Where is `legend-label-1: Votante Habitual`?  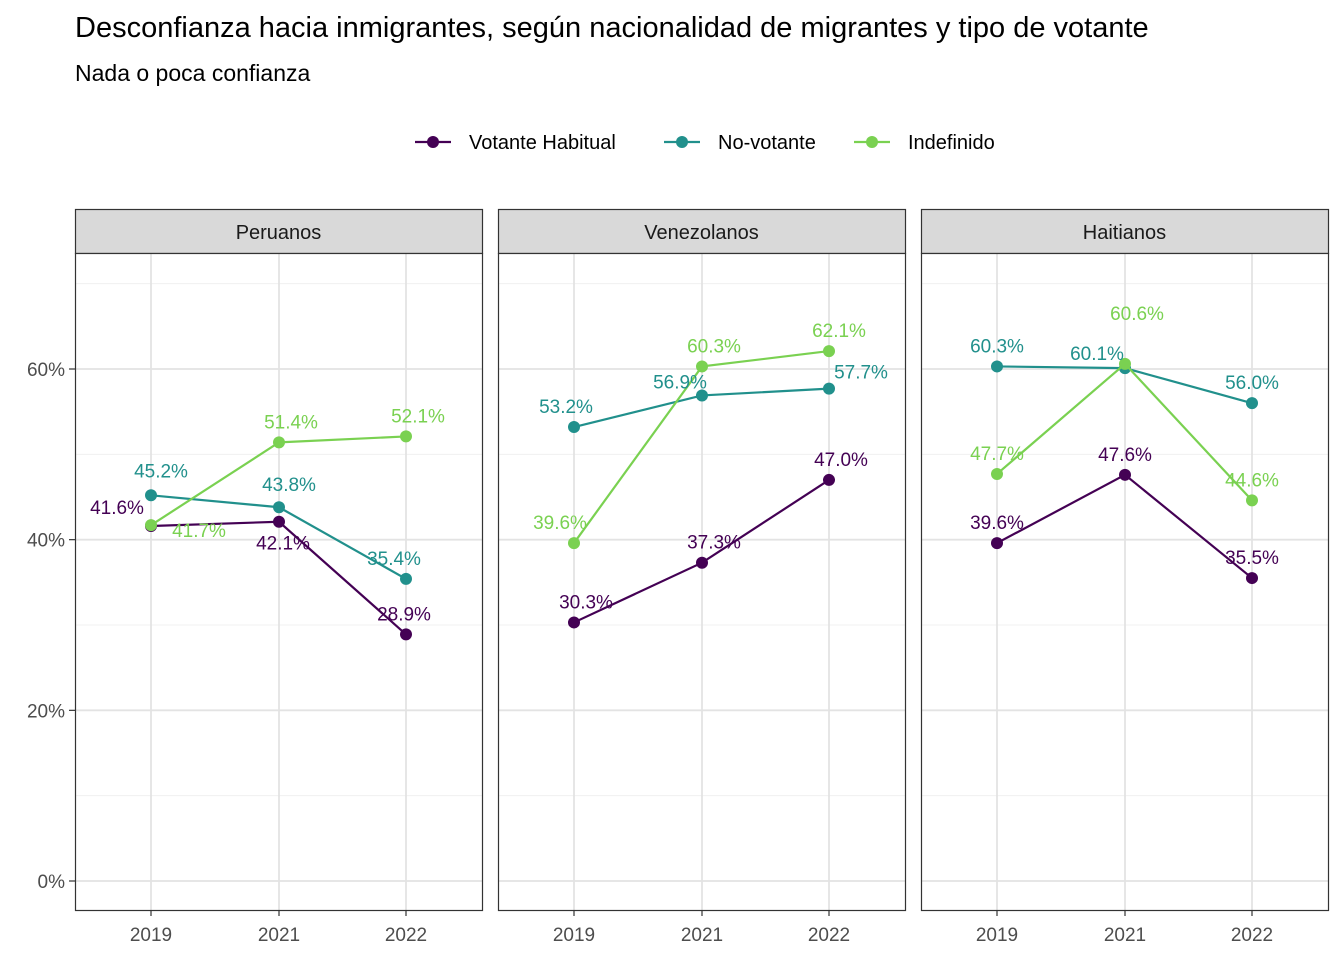
legend-label-1: Votante Habitual is located at coordinates (542, 143).